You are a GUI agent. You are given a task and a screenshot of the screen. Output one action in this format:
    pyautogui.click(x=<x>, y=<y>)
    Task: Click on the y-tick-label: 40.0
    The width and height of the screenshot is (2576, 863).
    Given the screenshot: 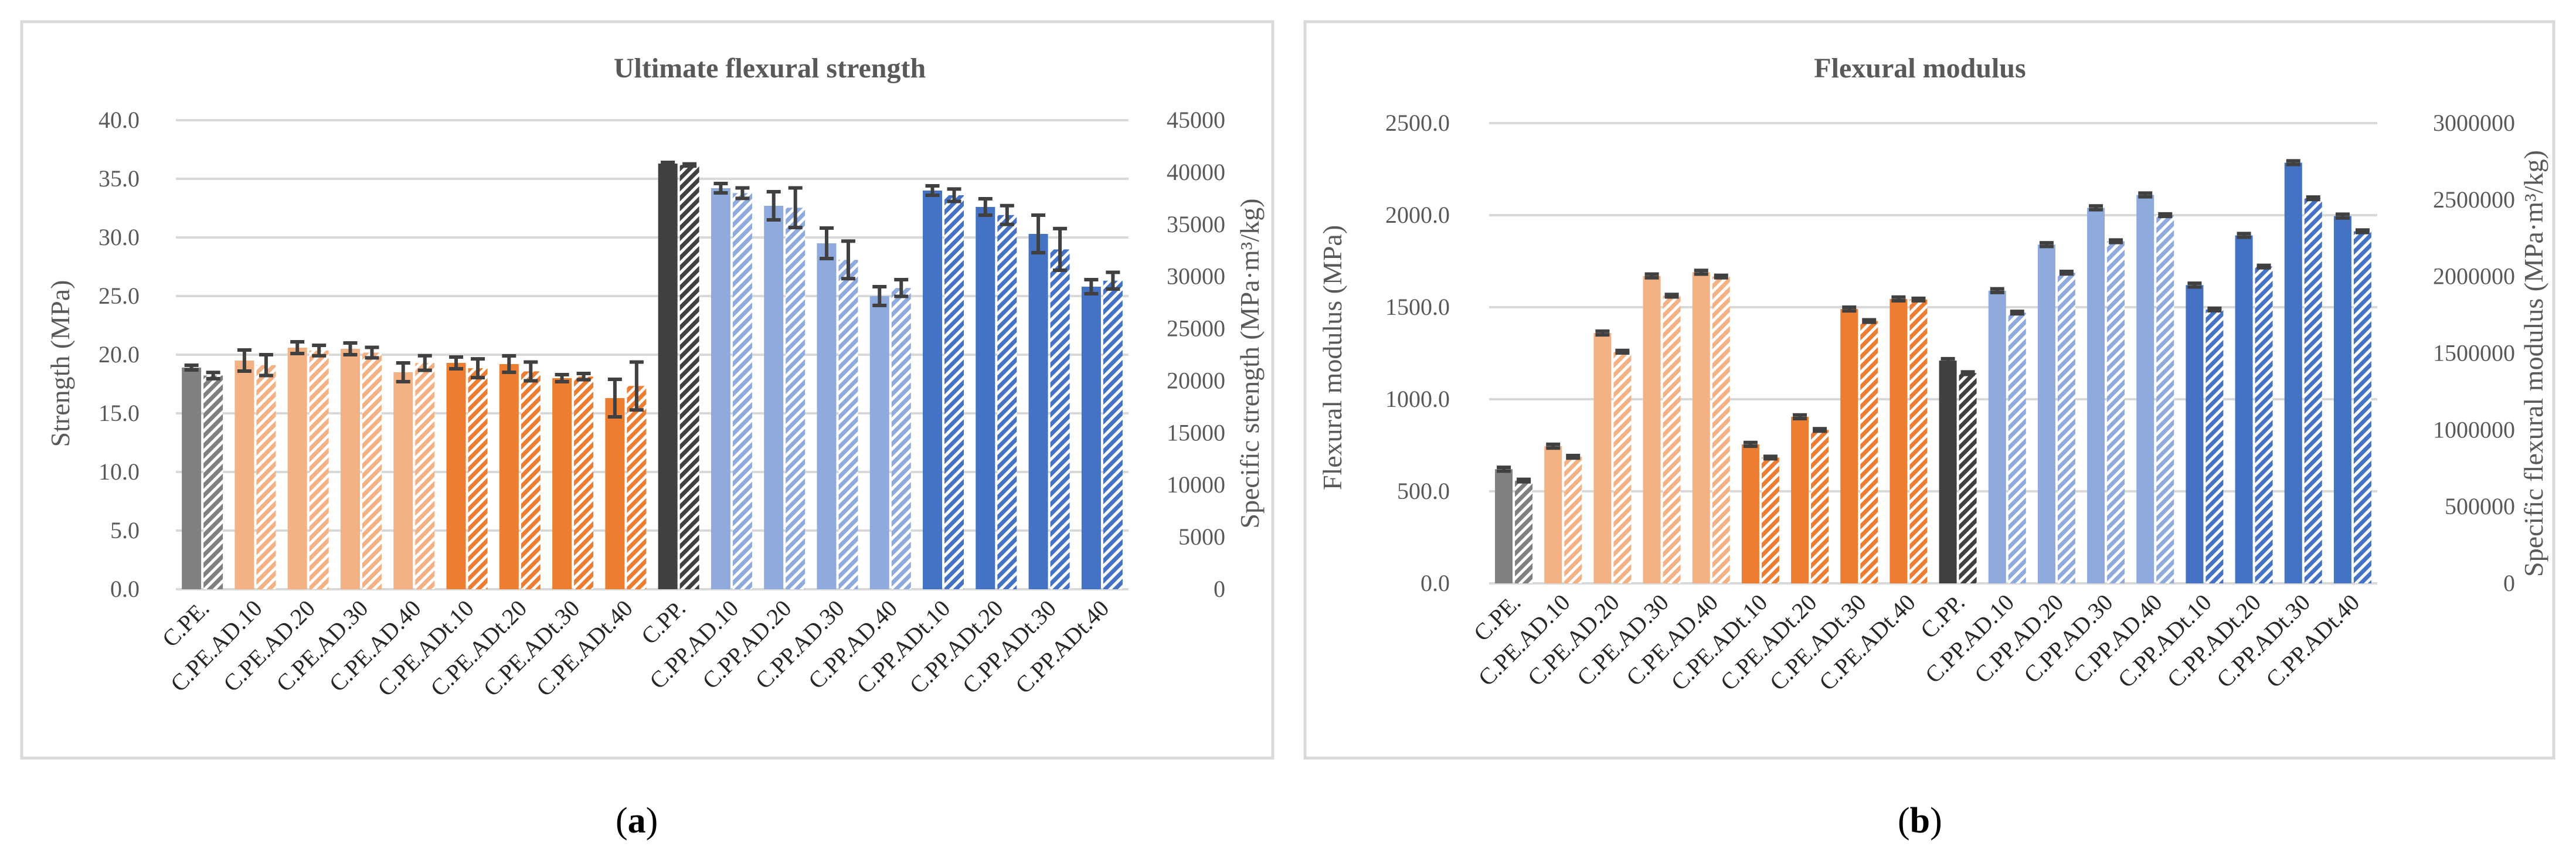 What is the action you would take?
    pyautogui.click(x=119, y=120)
    